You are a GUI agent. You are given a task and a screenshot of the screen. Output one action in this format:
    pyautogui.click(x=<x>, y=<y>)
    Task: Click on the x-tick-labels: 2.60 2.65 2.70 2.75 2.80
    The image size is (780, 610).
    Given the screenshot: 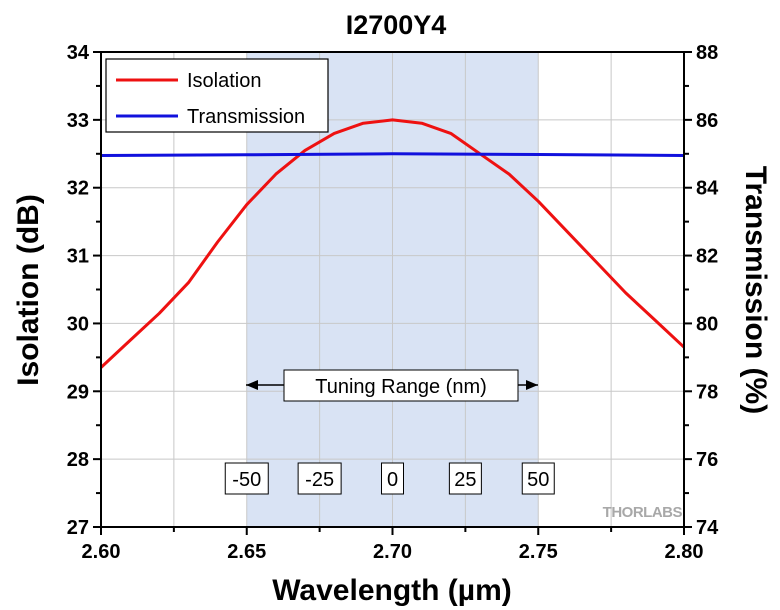 What is the action you would take?
    pyautogui.click(x=393, y=552)
    